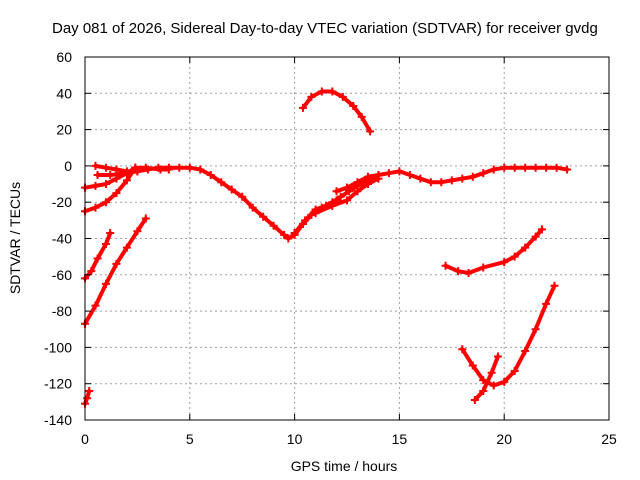 This screenshot has height=480, width=640. Describe the element at coordinates (64, 130) in the screenshot. I see `y-tick-label: 20` at that location.